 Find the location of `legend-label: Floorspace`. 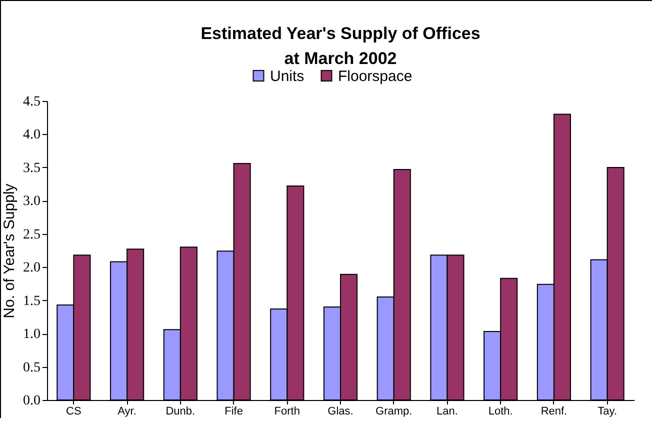

legend-label: Floorspace is located at coordinates (375, 76).